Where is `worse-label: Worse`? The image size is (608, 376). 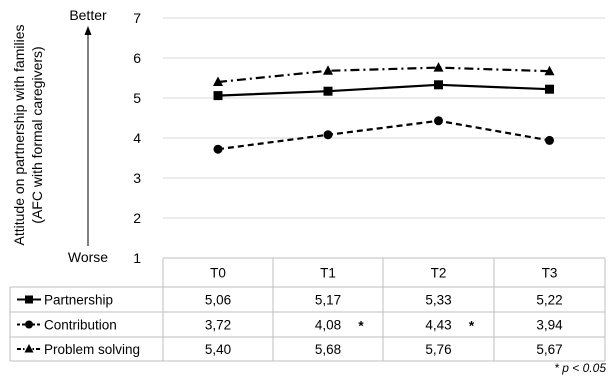
worse-label: Worse is located at coordinates (88, 257).